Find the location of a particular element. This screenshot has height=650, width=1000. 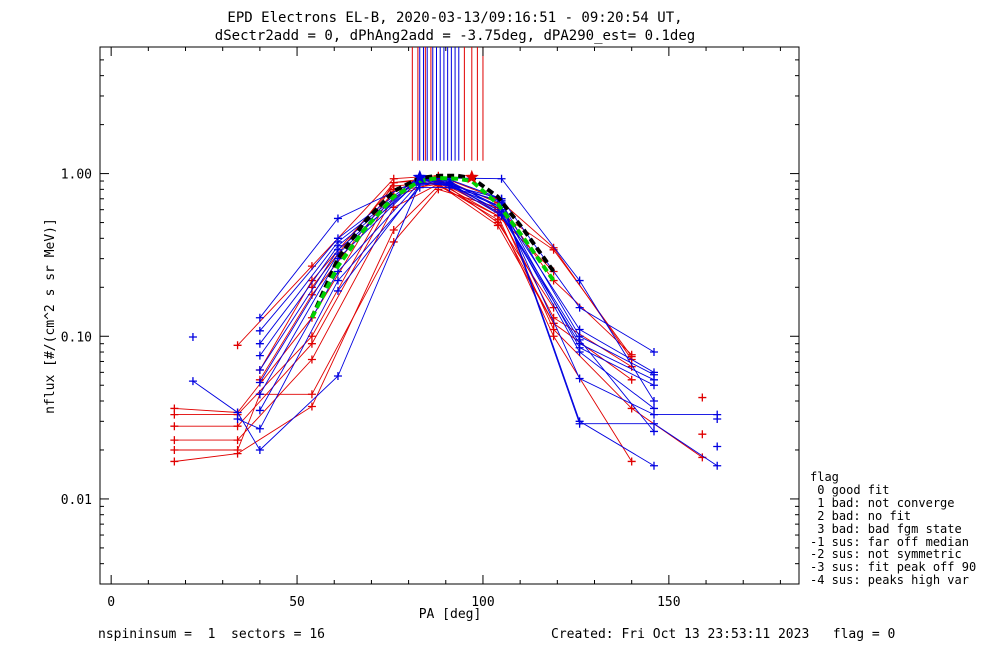

legend-line: -4 sus: peaks high var is located at coordinates (889, 580).